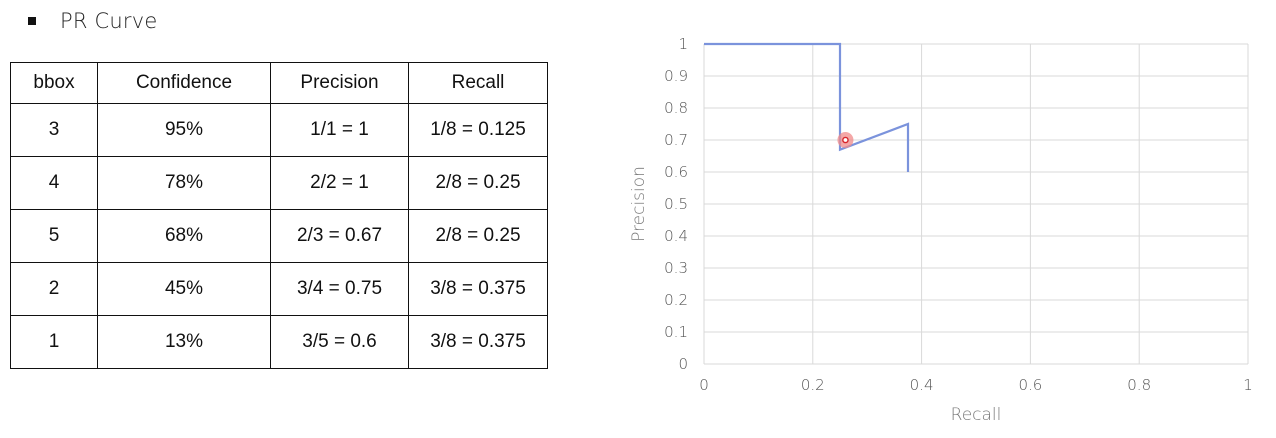 This screenshot has height=438, width=1276. I want to click on heading-text: PR Curve, so click(109, 21).